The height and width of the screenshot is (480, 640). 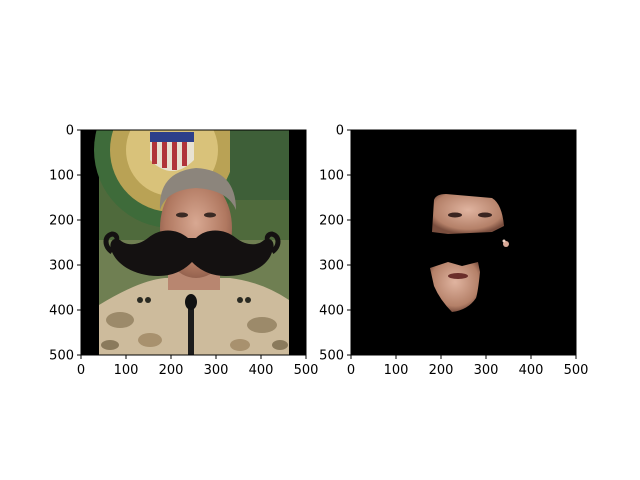 What do you see at coordinates (351, 370) in the screenshot?
I see `right-panel-xtick-label: 0` at bounding box center [351, 370].